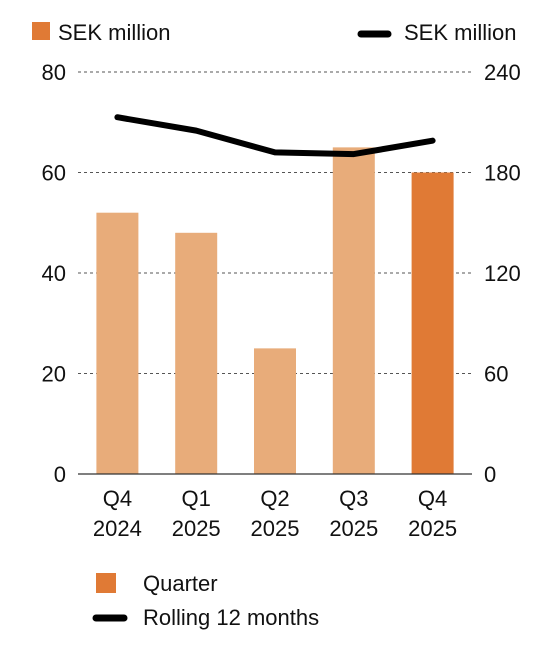  I want to click on line-series, so click(275, 136).